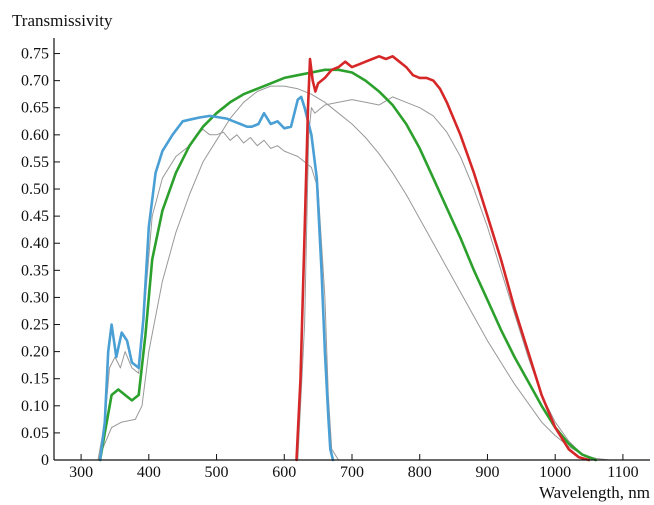 The image size is (654, 505). What do you see at coordinates (35, 81) in the screenshot?
I see `y-tick-label: 0.70` at bounding box center [35, 81].